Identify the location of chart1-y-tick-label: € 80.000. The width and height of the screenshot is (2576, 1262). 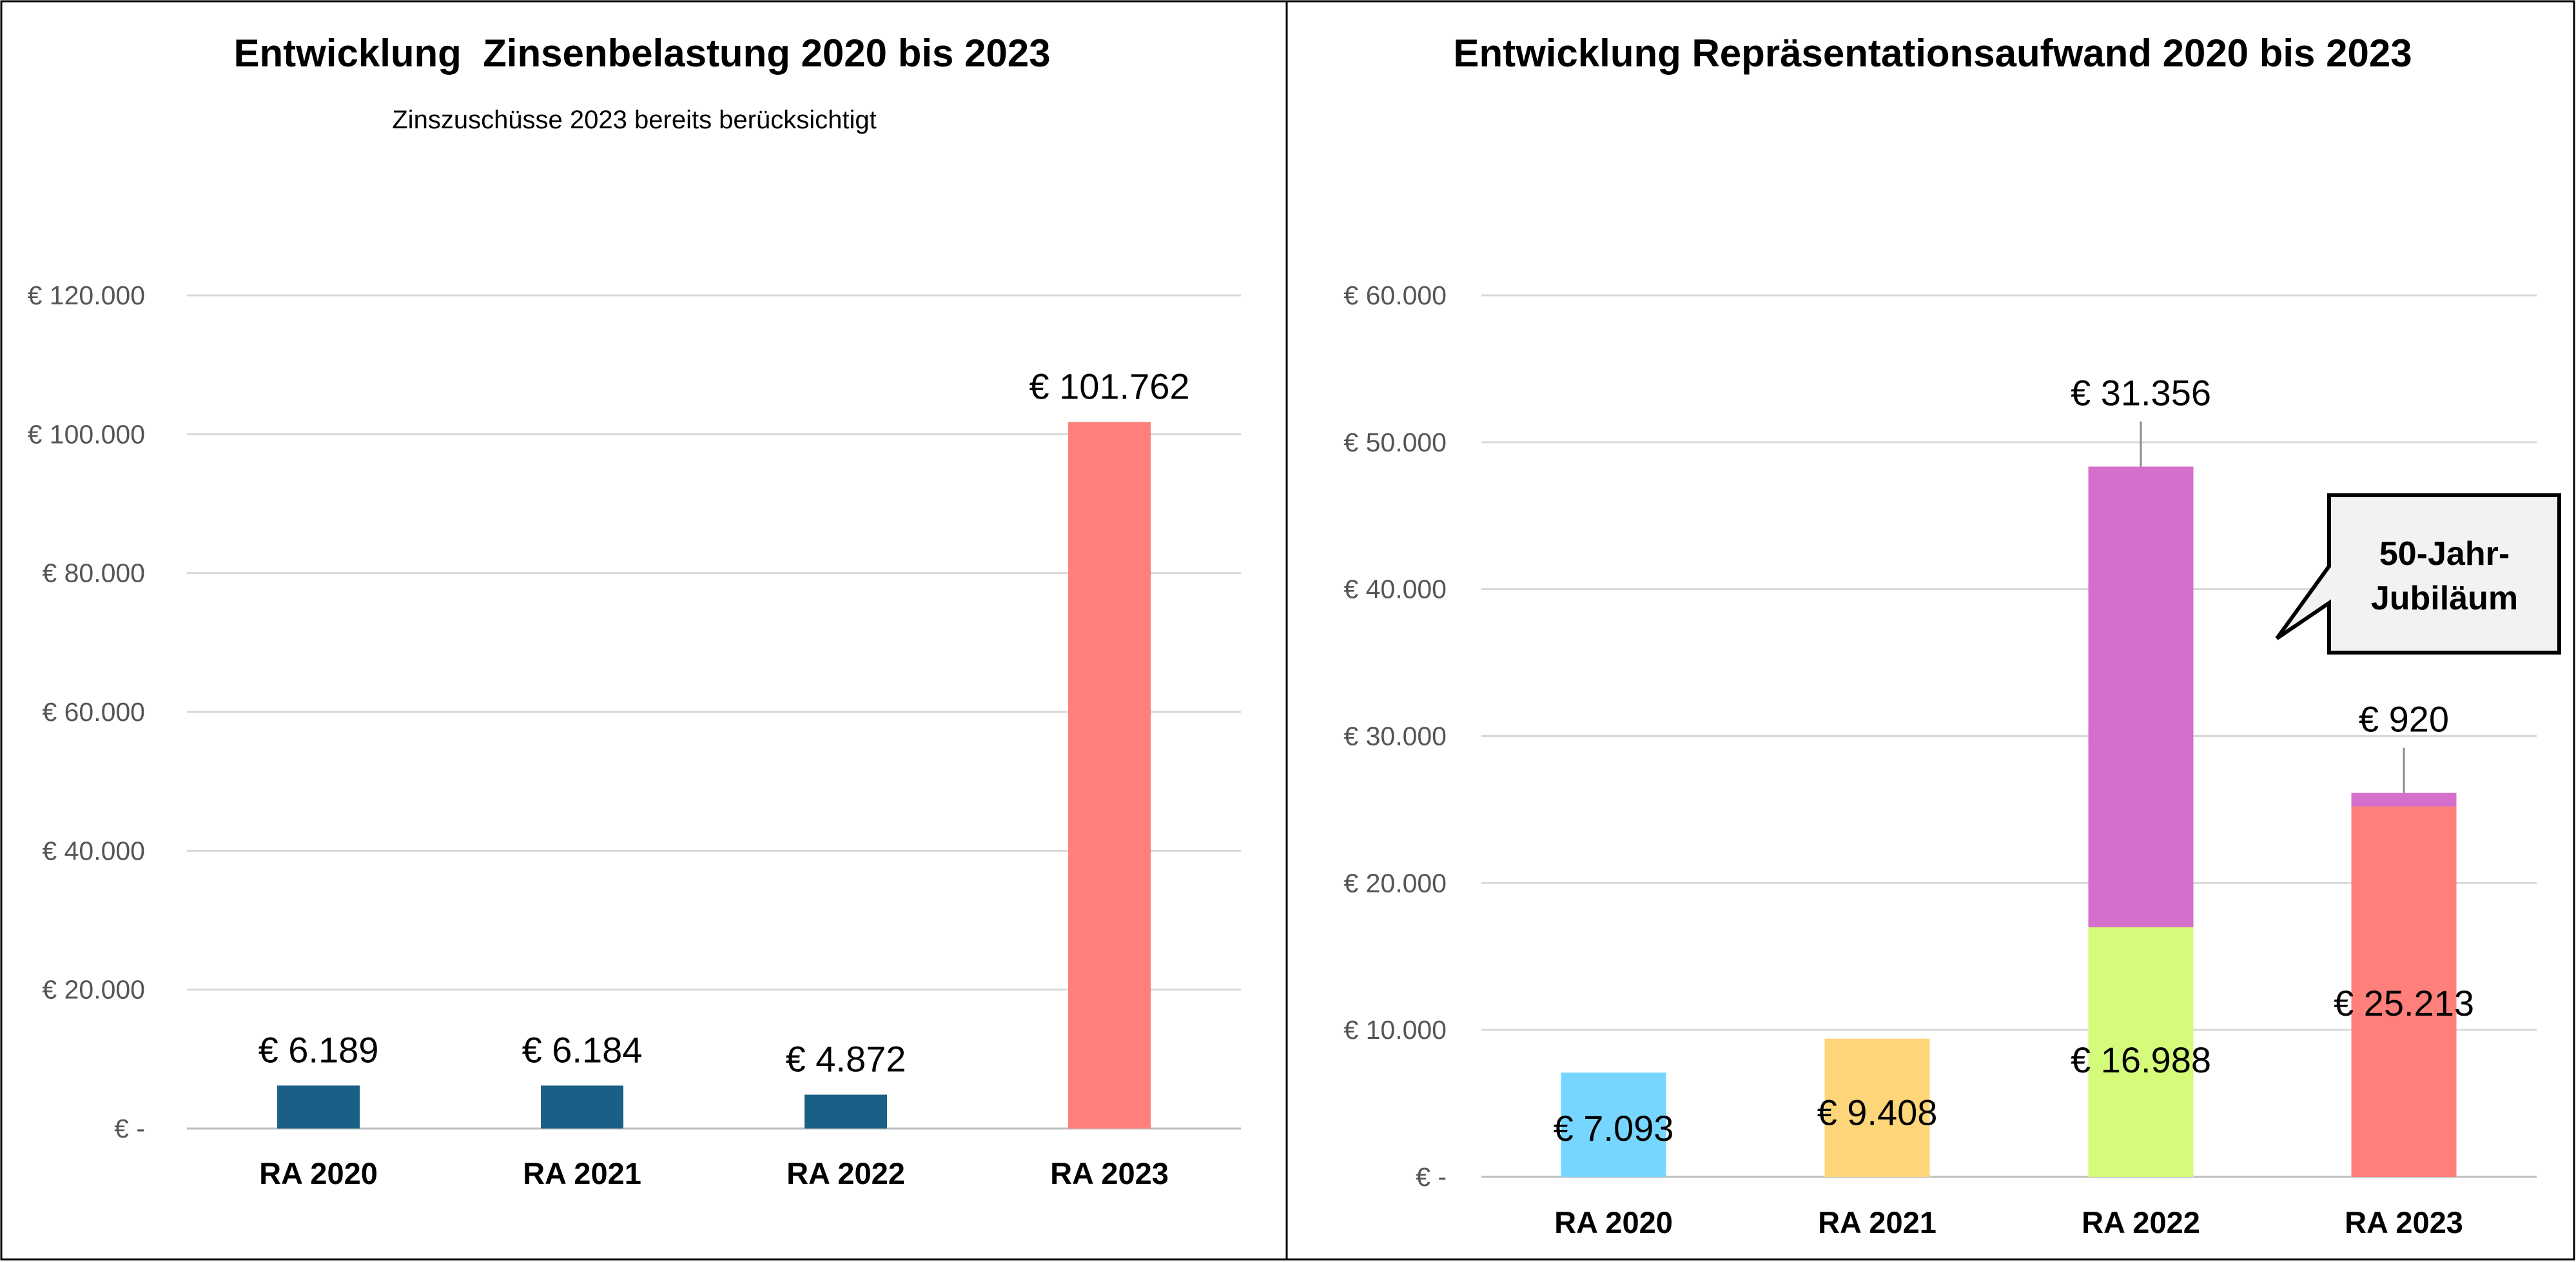
(94, 573).